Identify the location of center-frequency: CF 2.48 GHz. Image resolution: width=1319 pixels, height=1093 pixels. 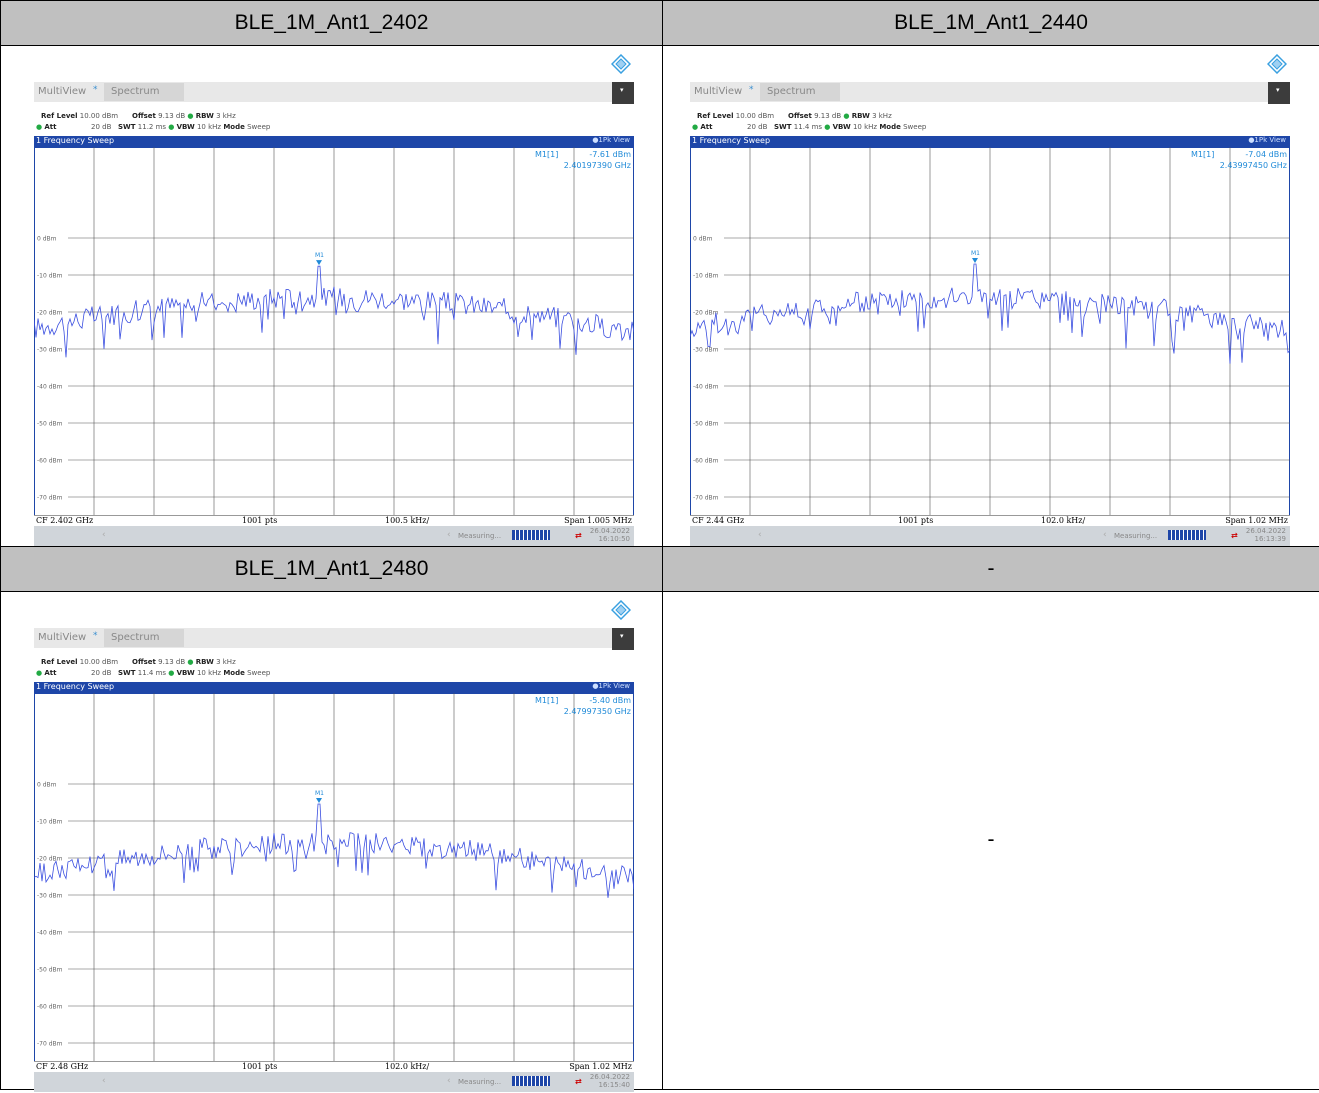
(62, 1066).